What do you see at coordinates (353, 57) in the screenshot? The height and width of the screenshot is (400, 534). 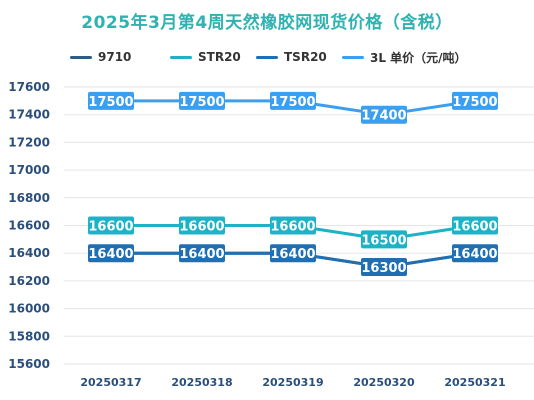 I see `legend-swatch-3l` at bounding box center [353, 57].